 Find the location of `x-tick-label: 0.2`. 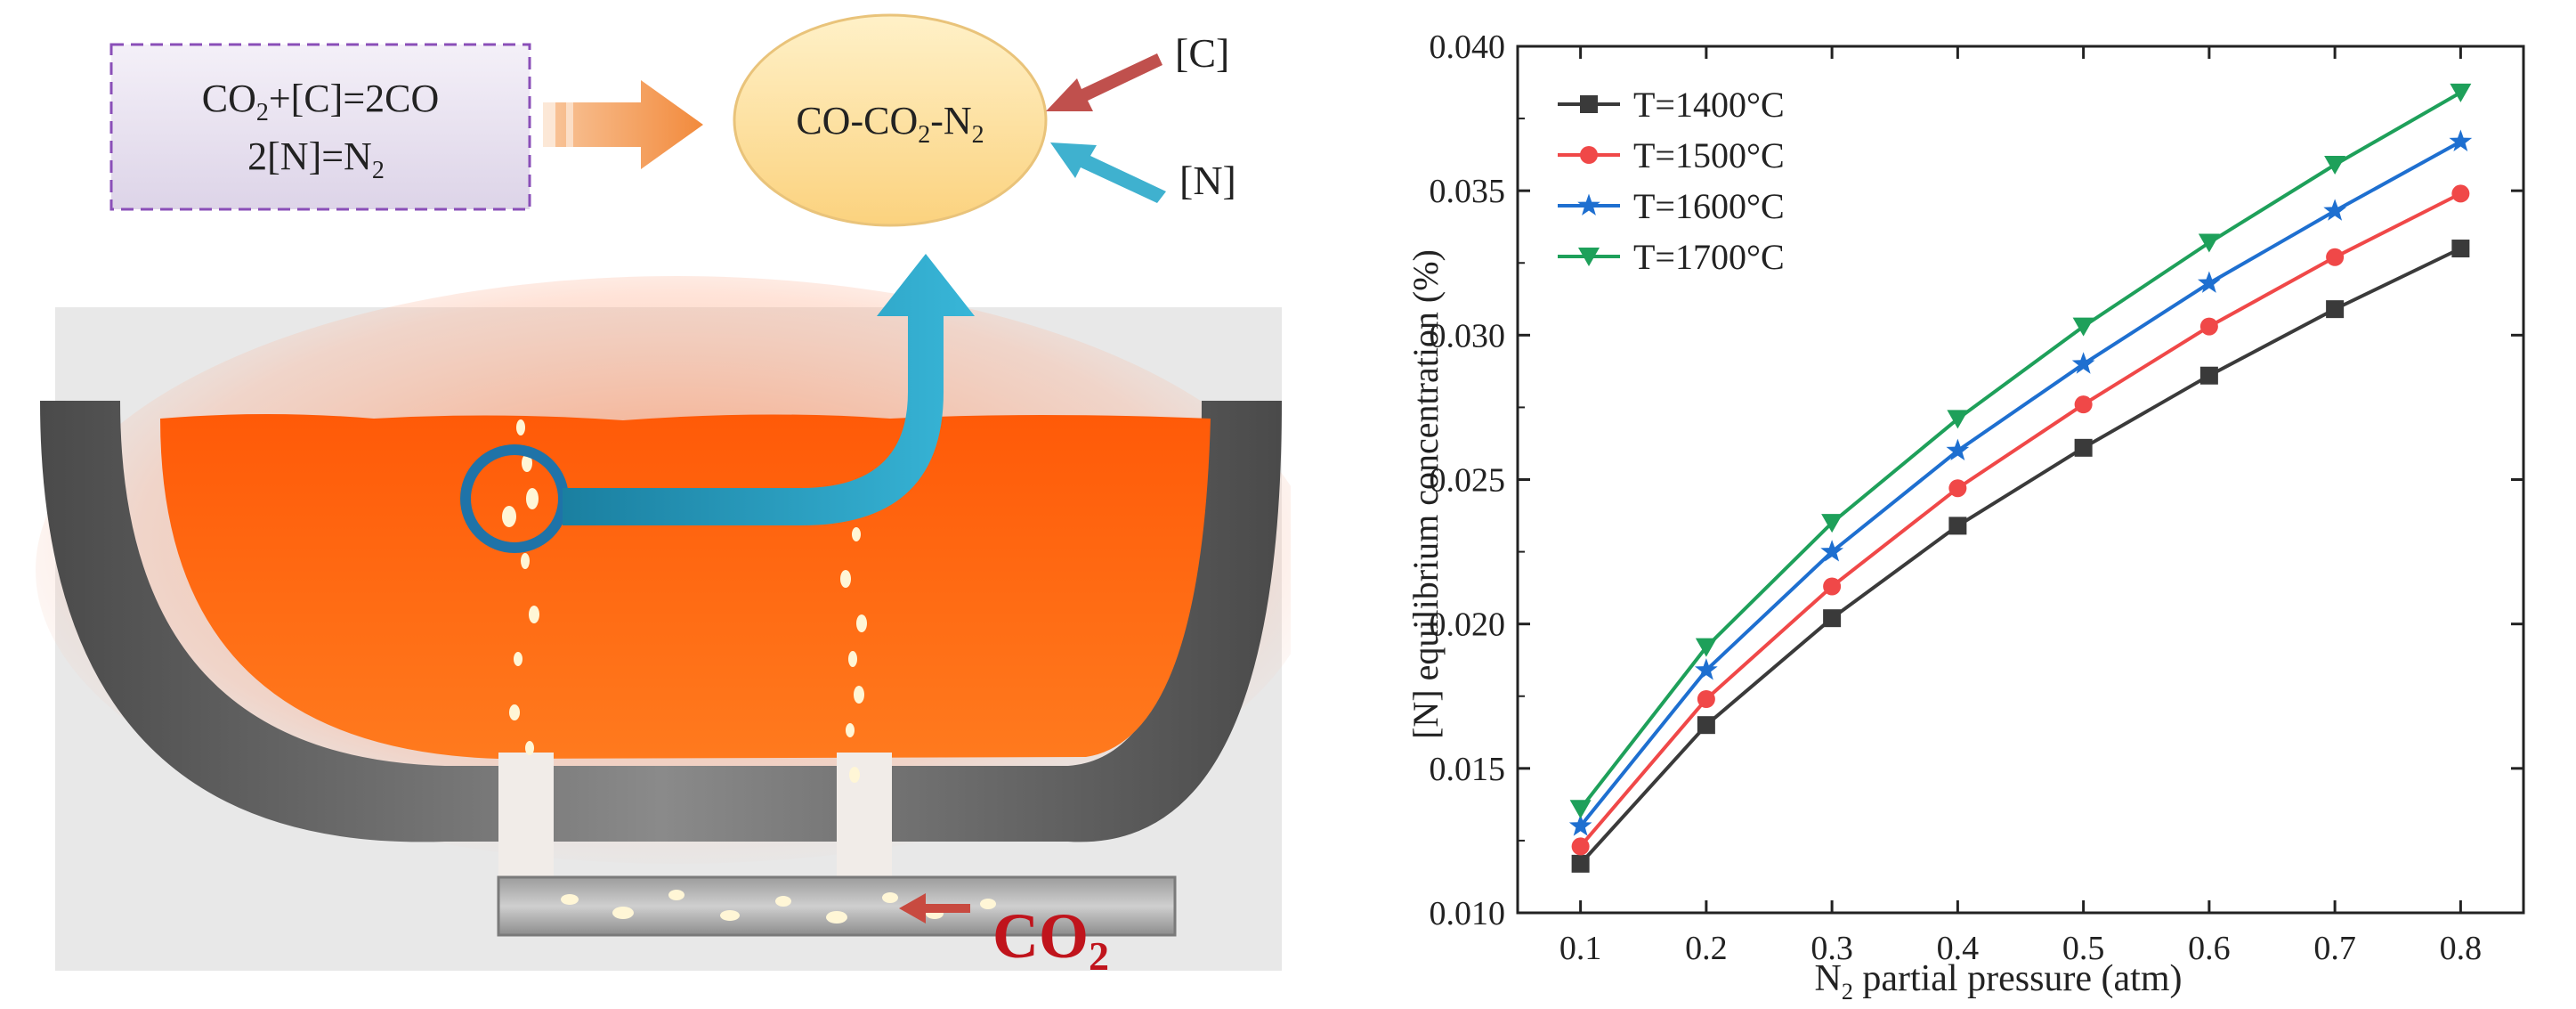

x-tick-label: 0.2 is located at coordinates (1706, 948).